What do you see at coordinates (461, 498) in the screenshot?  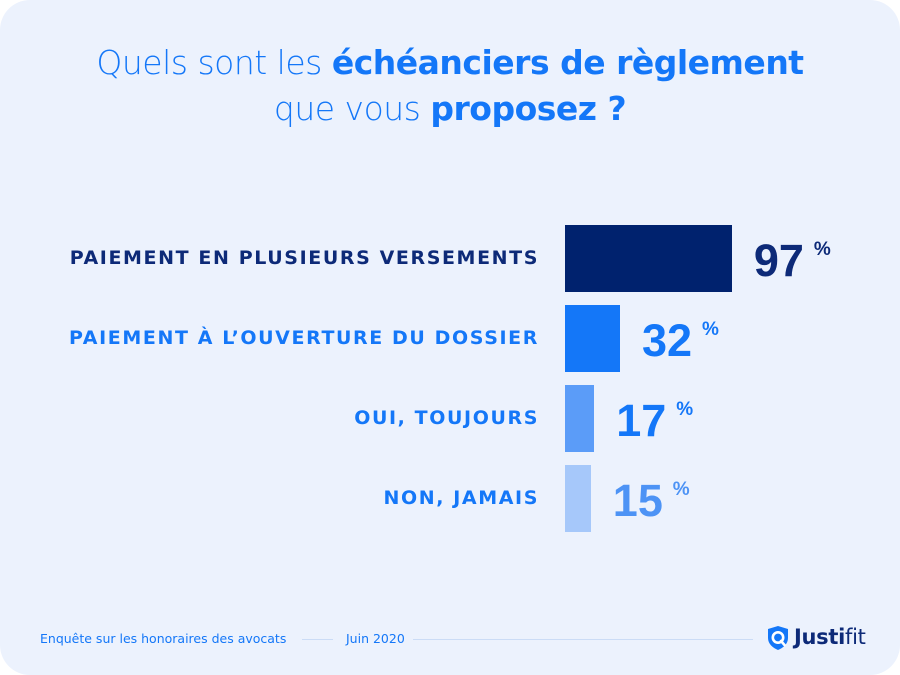 I see `category-label: NON, JAMAIS` at bounding box center [461, 498].